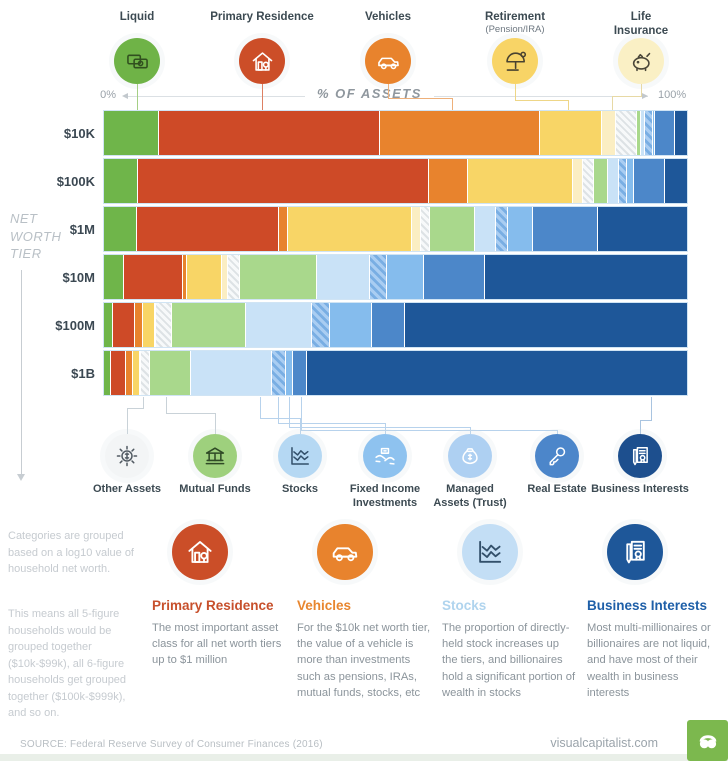 The image size is (728, 761). Describe the element at coordinates (464, 605) in the screenshot. I see `callout-title: Stocks` at that location.